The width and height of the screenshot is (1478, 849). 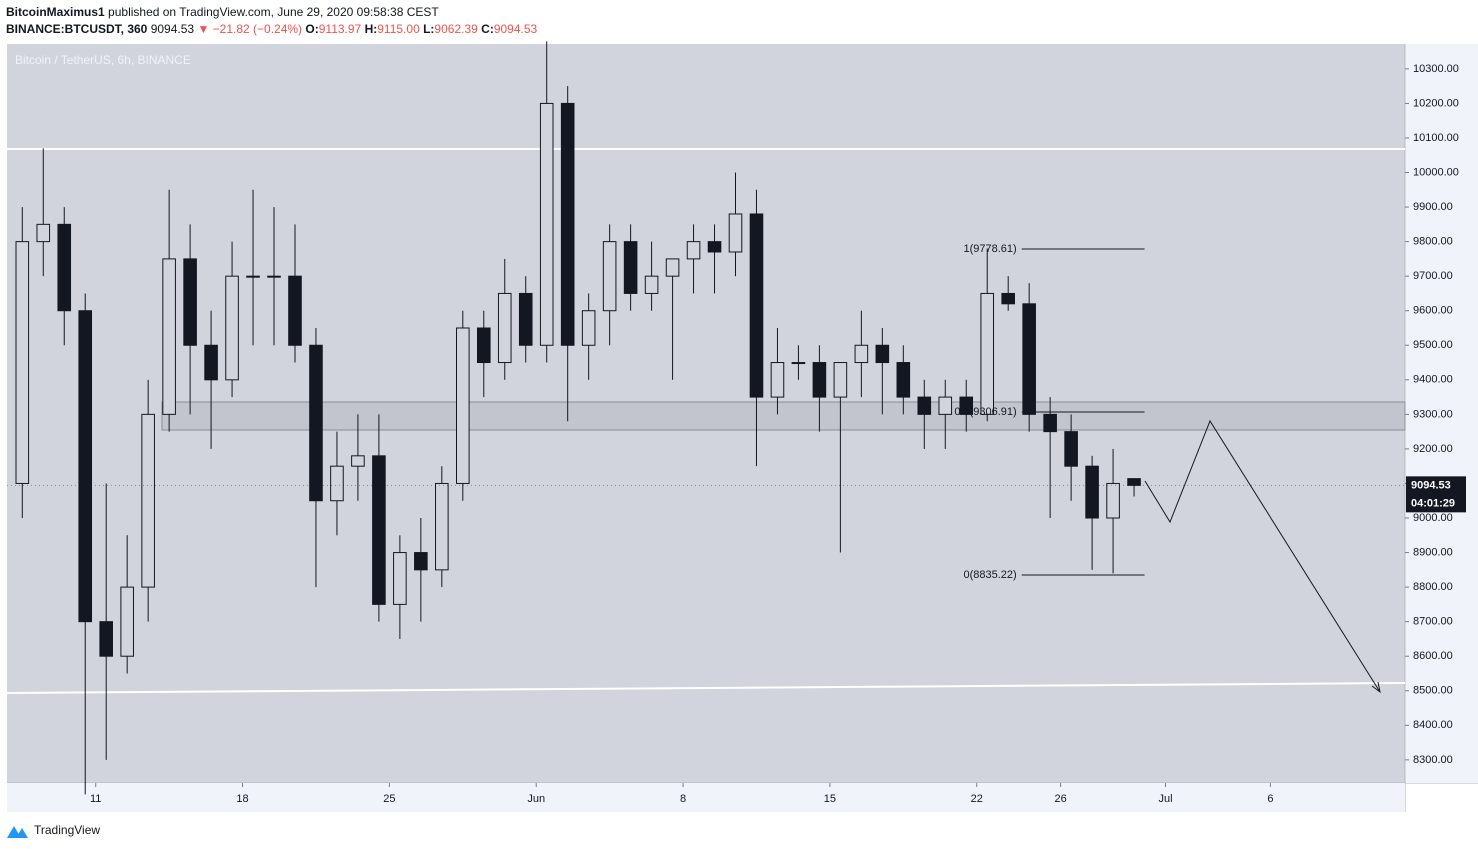 I want to click on y-tick-label: 10200.00, so click(x=1436, y=103).